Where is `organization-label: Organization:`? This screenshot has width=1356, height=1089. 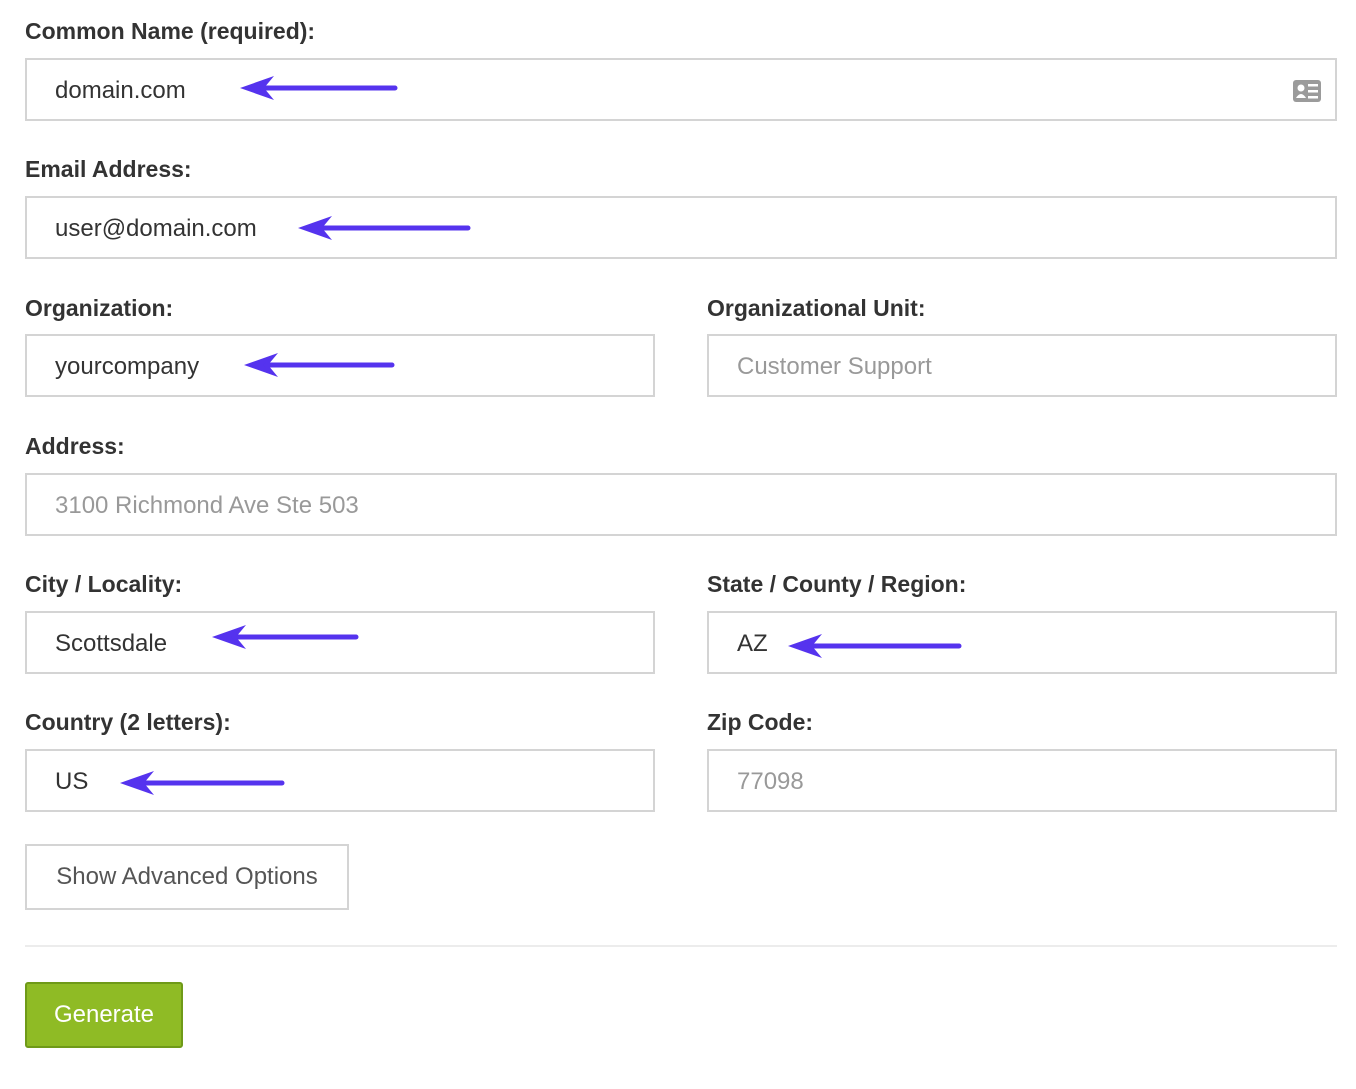
organization-label: Organization: is located at coordinates (99, 308).